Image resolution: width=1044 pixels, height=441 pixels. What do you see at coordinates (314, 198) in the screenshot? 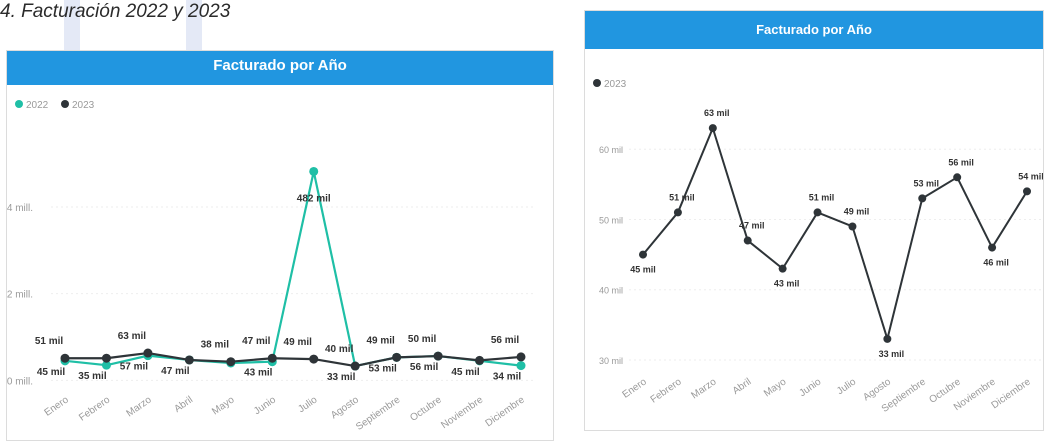
I see `data-label: 482 mil` at bounding box center [314, 198].